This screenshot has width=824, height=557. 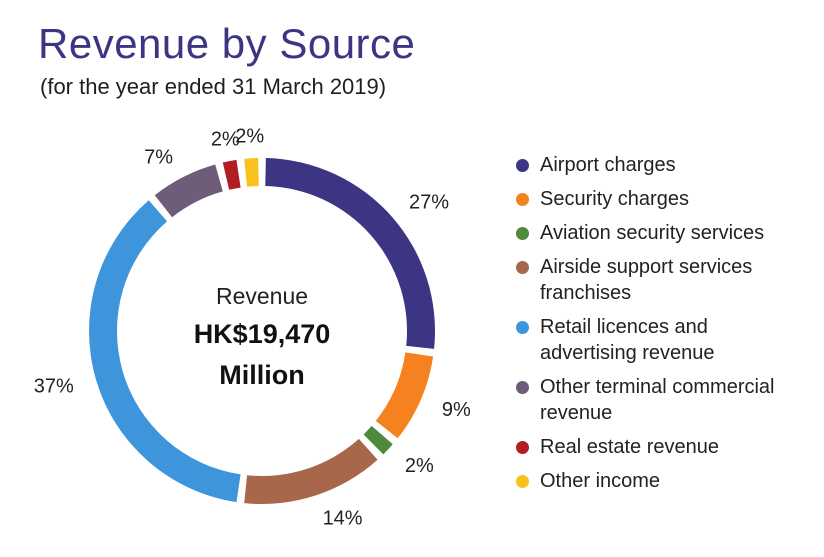 What do you see at coordinates (54, 387) in the screenshot?
I see `slice-label-4: 37%` at bounding box center [54, 387].